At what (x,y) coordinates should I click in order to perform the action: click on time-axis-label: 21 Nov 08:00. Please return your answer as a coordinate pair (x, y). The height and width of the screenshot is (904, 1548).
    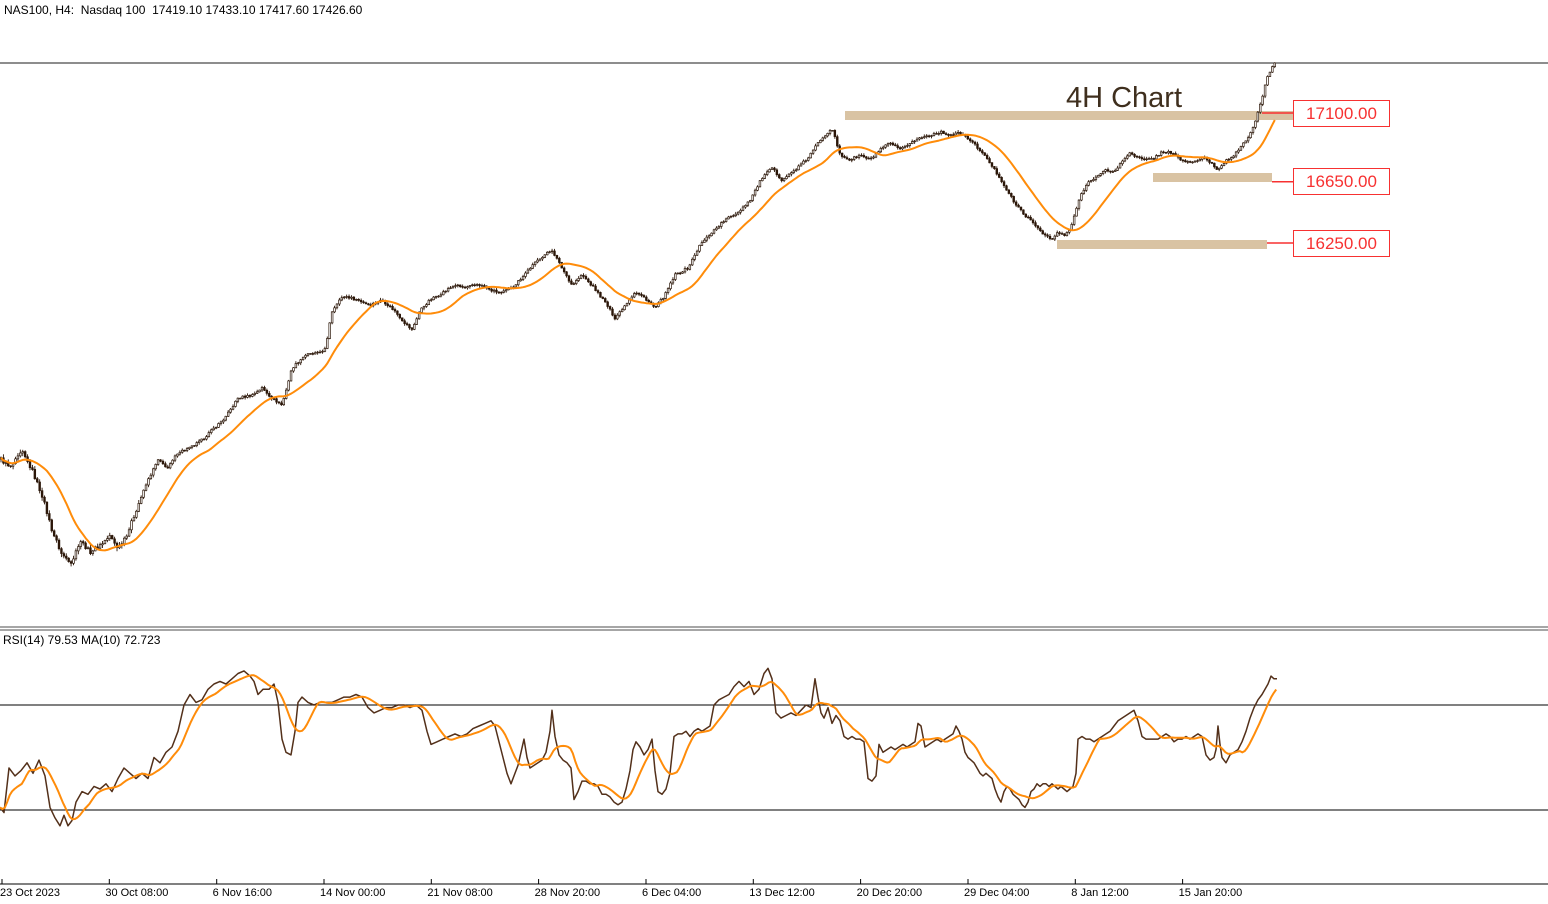
    Looking at the image, I should click on (460, 893).